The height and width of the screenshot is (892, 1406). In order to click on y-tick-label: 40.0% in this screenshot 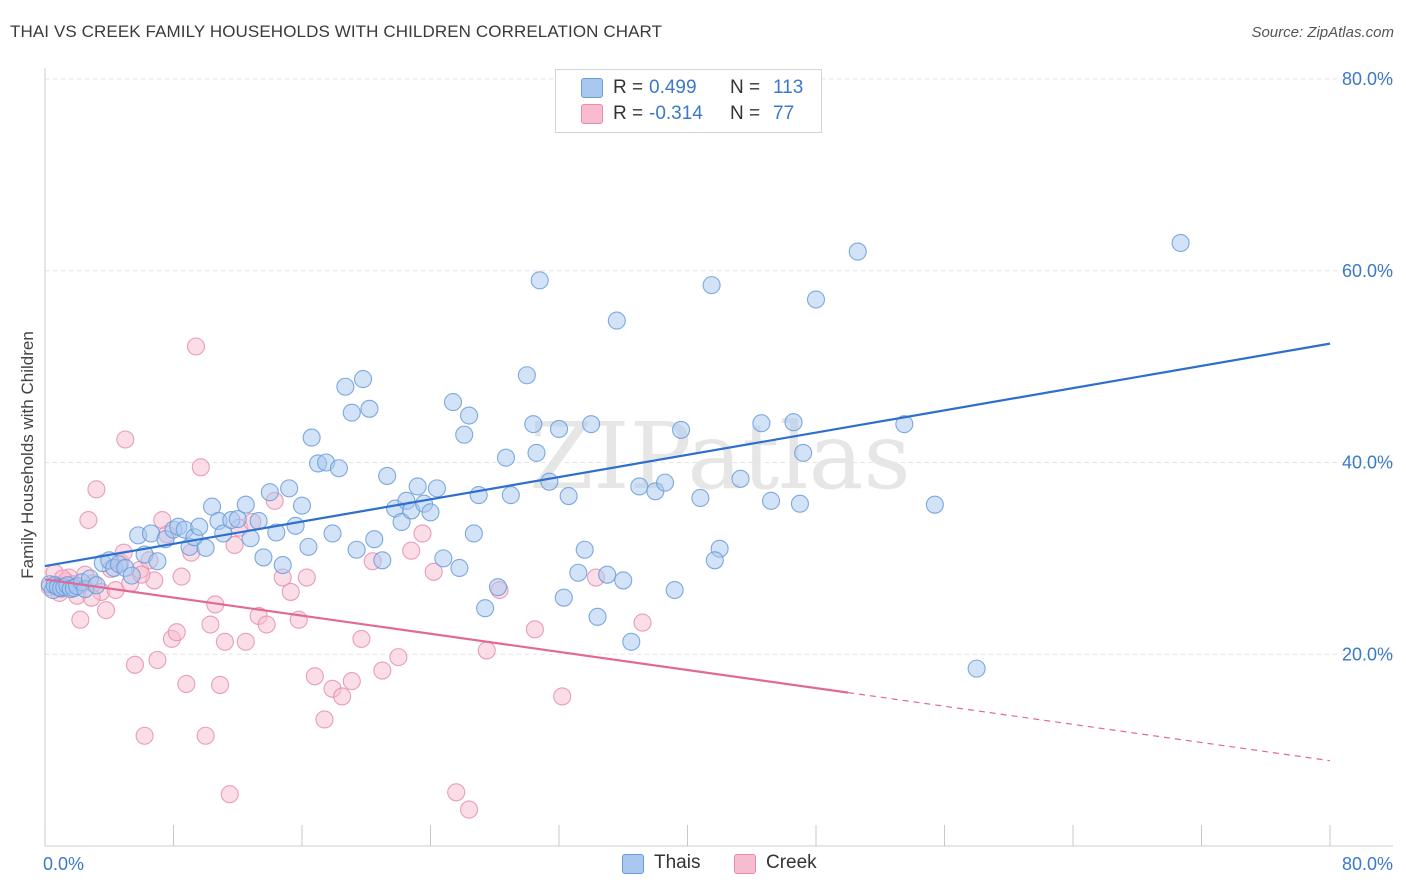, I will do `click(1367, 463)`.